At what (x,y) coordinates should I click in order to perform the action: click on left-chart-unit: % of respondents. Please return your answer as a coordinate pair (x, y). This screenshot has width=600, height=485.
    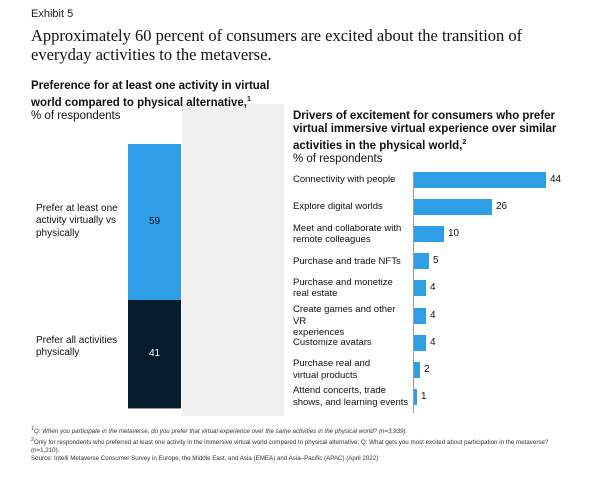
    Looking at the image, I should click on (76, 115).